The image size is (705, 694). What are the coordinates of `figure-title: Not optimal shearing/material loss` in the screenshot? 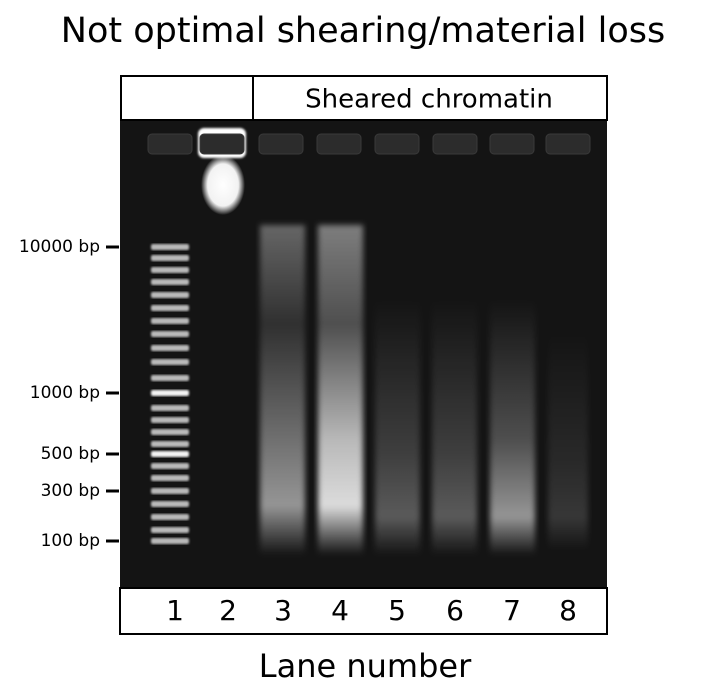 It's located at (363, 31).